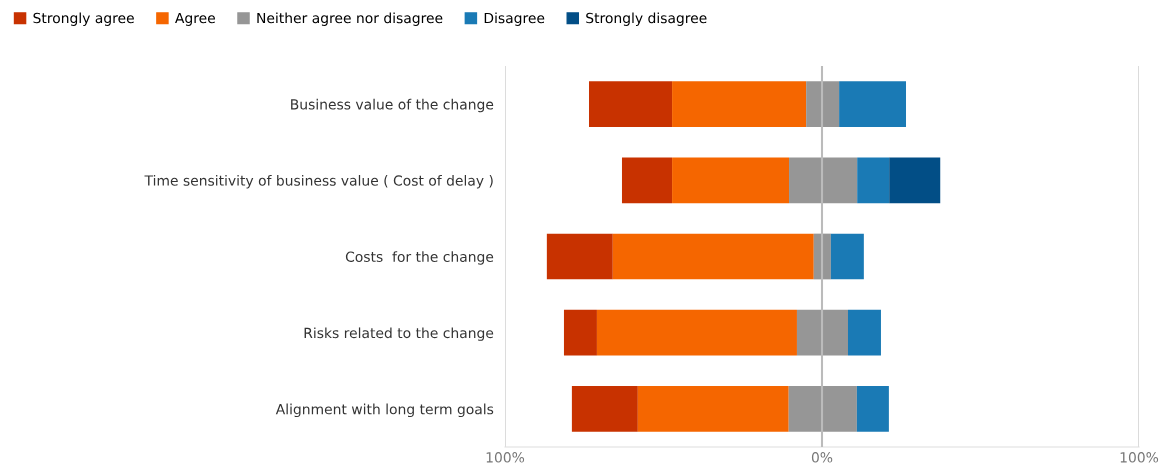 The image size is (1173, 475). Describe the element at coordinates (822, 457) in the screenshot. I see `x-tick-label: 0%` at that location.